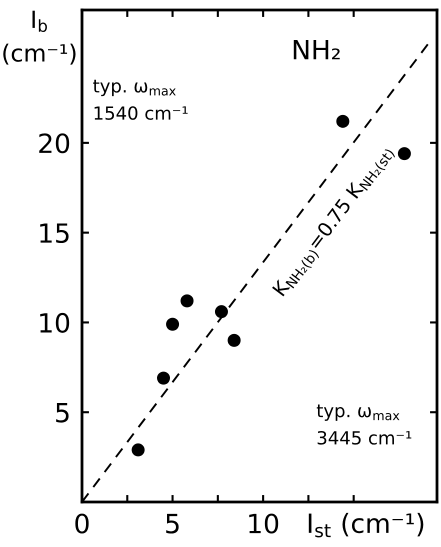 This screenshot has height=547, width=441. What do you see at coordinates (62, 413) in the screenshot?
I see `y-tick-label: 5` at bounding box center [62, 413].